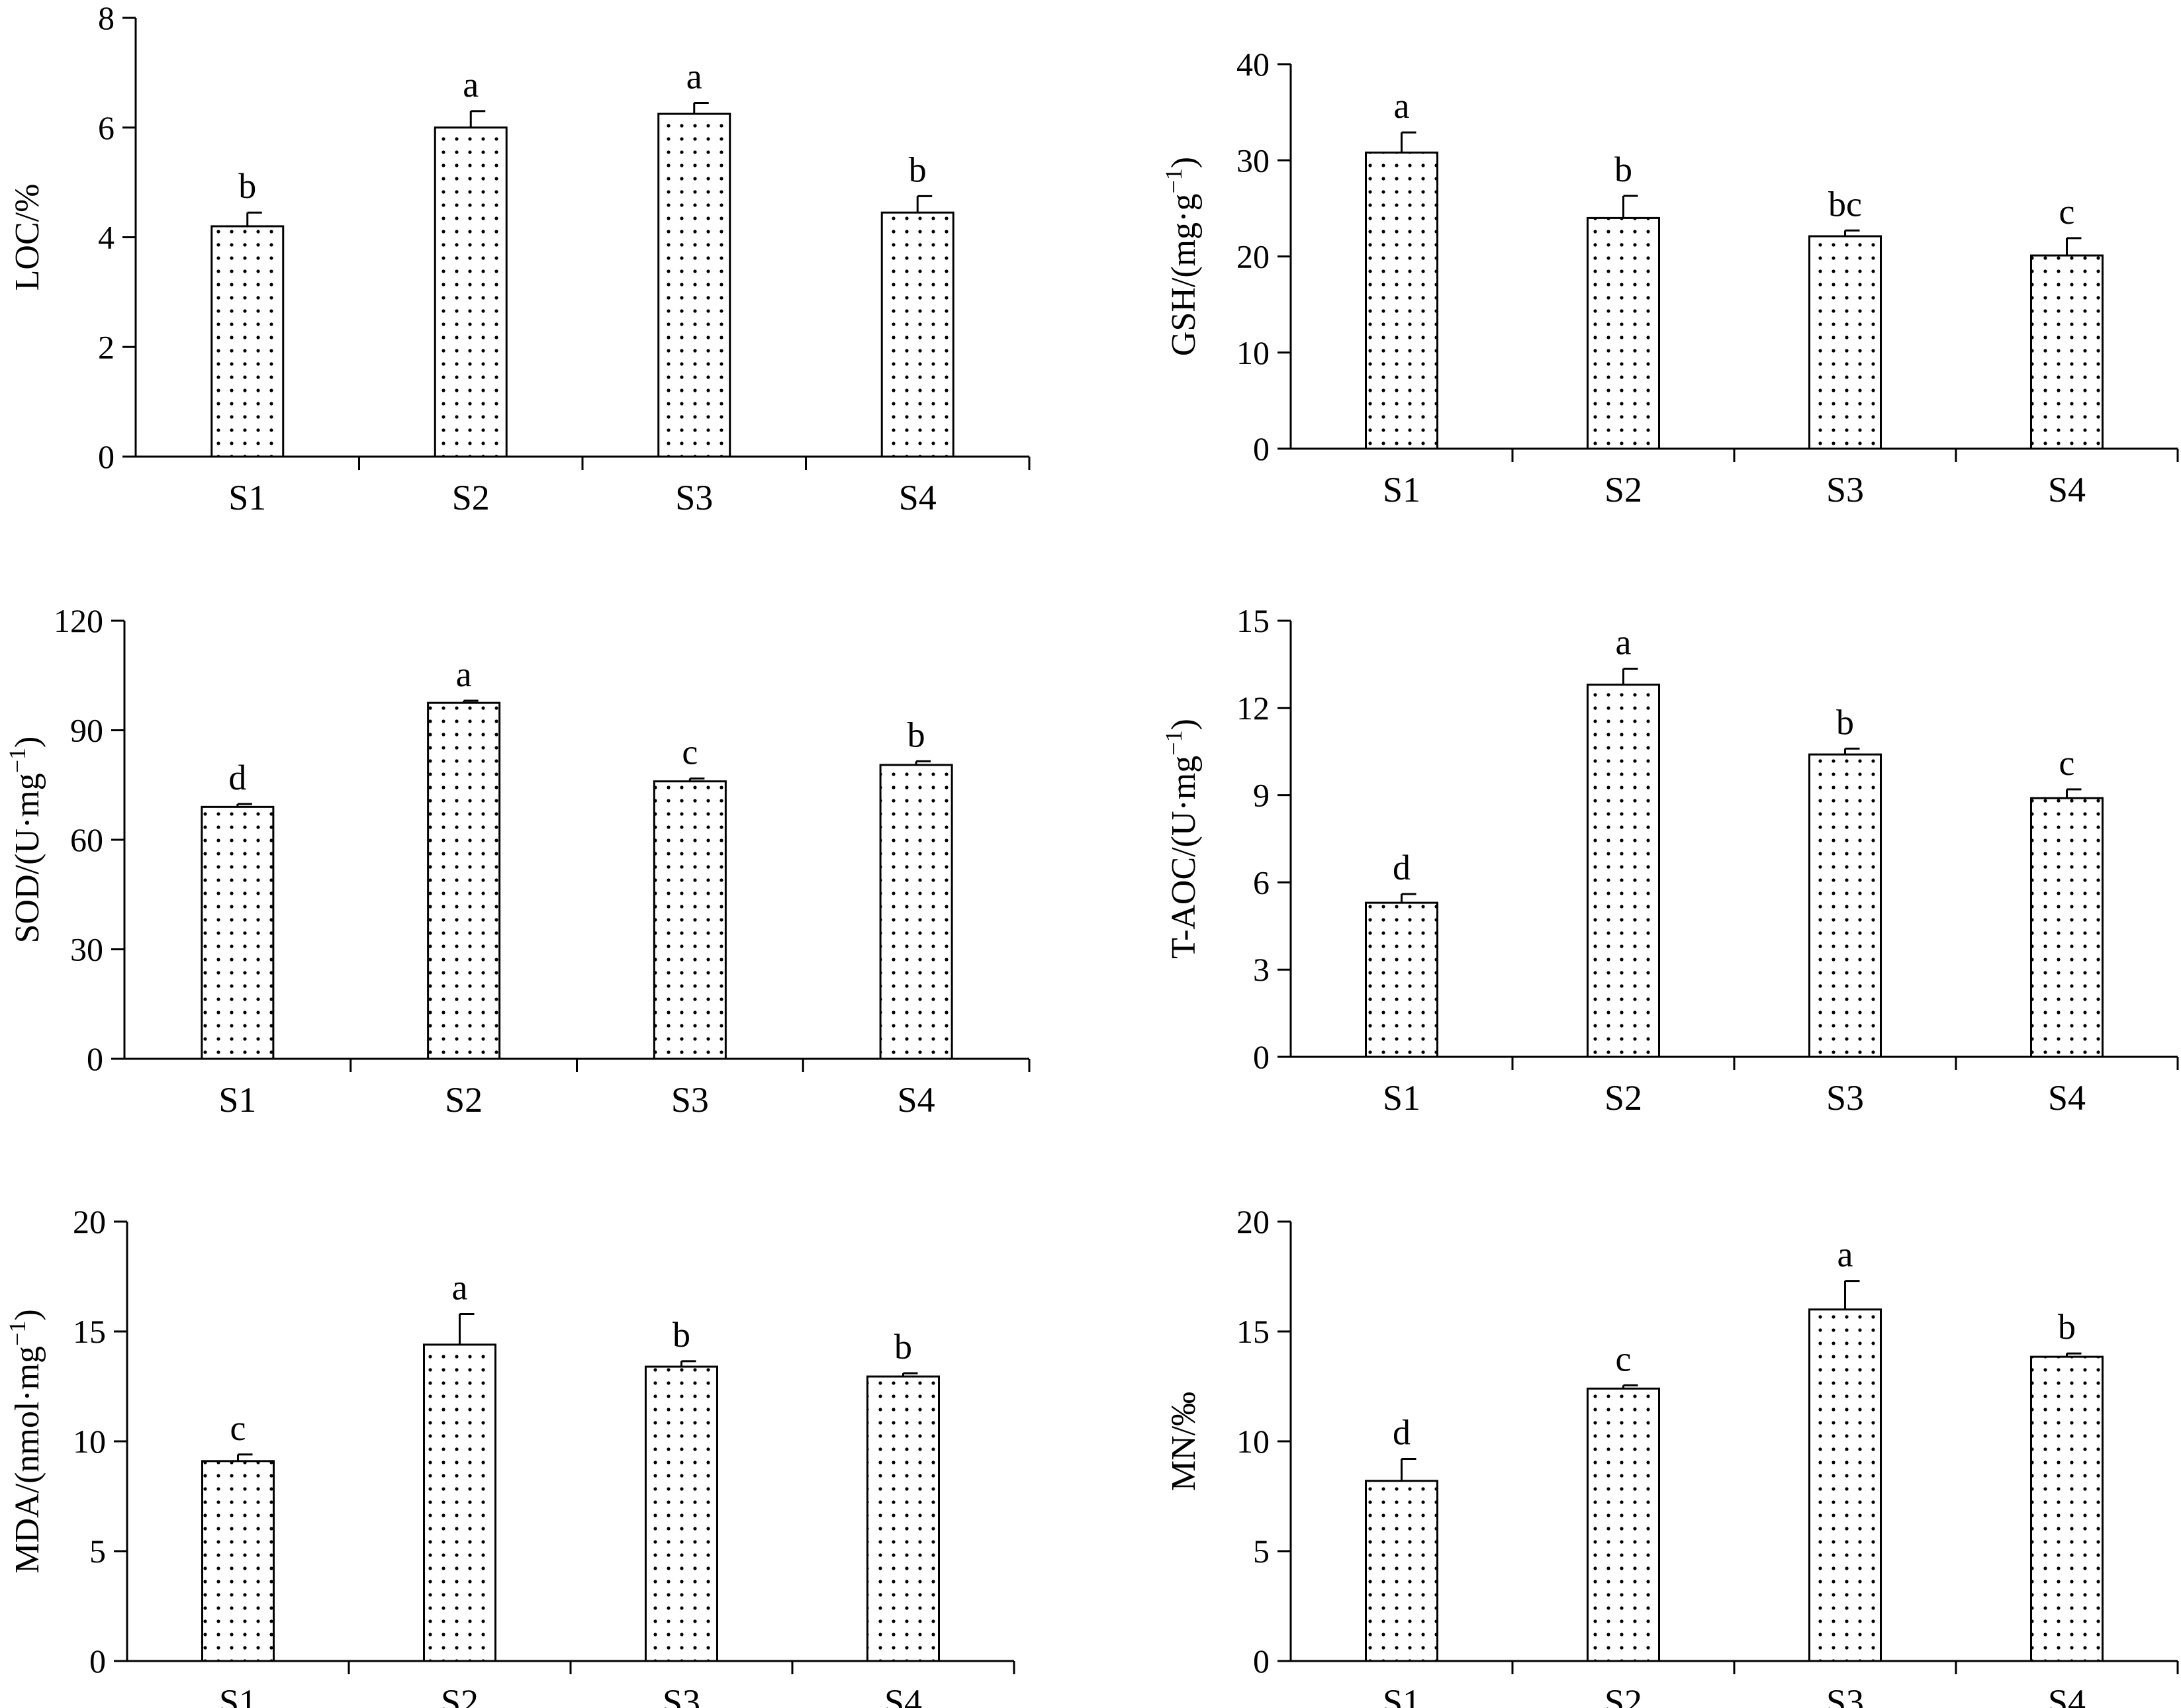  Describe the element at coordinates (28, 237) in the screenshot. I see `y-axis-title-main: LOC/%` at that location.